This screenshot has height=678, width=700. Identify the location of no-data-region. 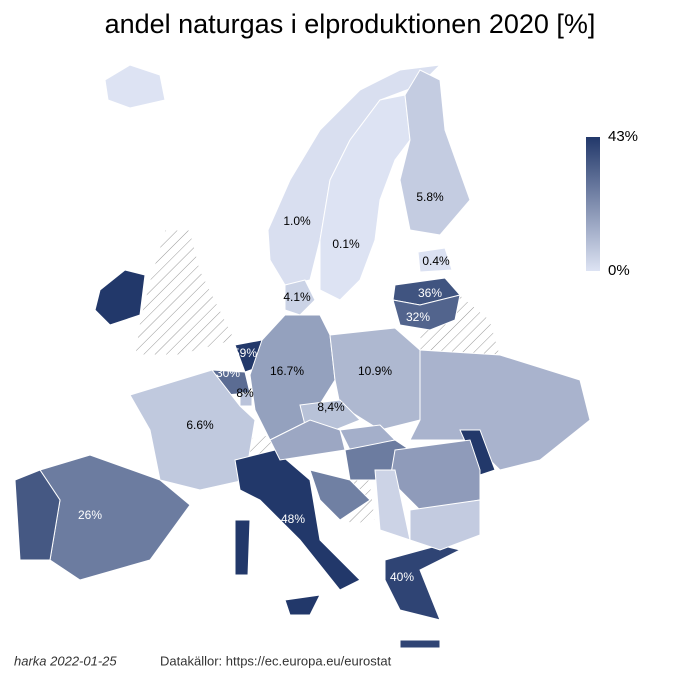
(185, 292).